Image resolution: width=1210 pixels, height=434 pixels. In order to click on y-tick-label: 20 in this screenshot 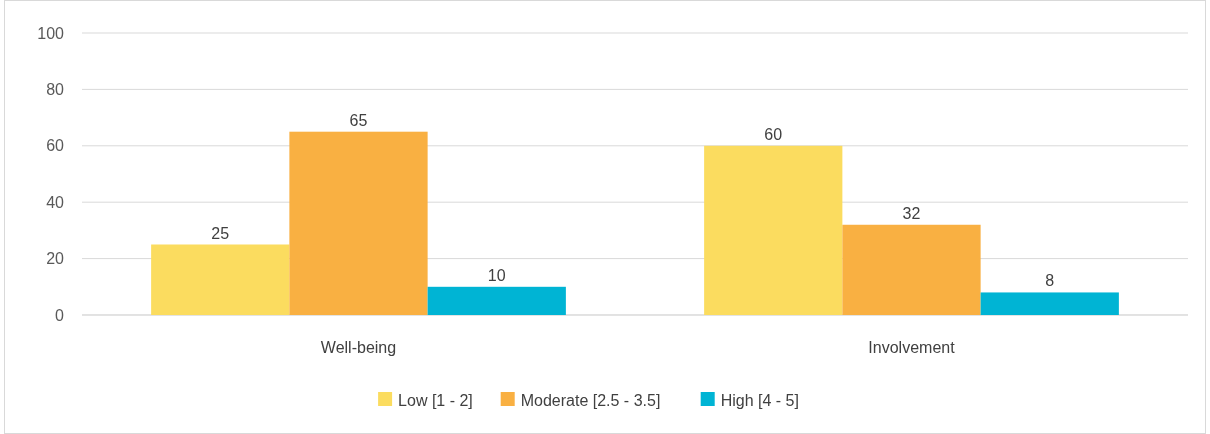, I will do `click(55, 259)`.